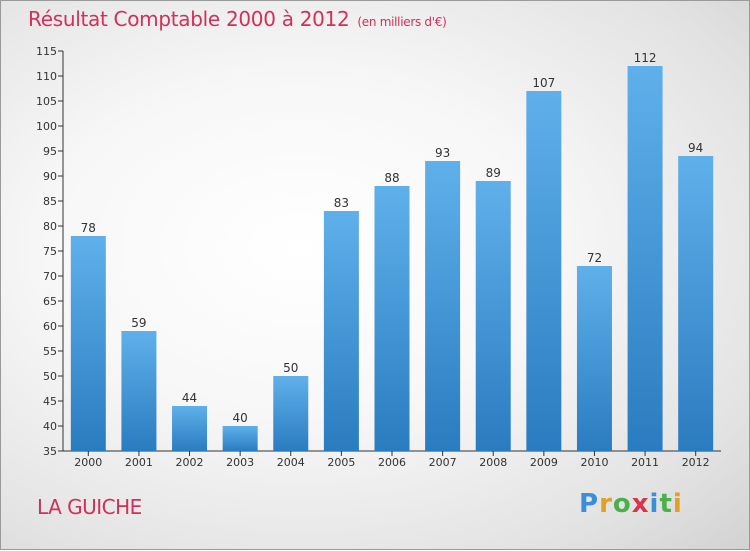 The width and height of the screenshot is (750, 551). What do you see at coordinates (50, 276) in the screenshot?
I see `y-tick-label: 70` at bounding box center [50, 276].